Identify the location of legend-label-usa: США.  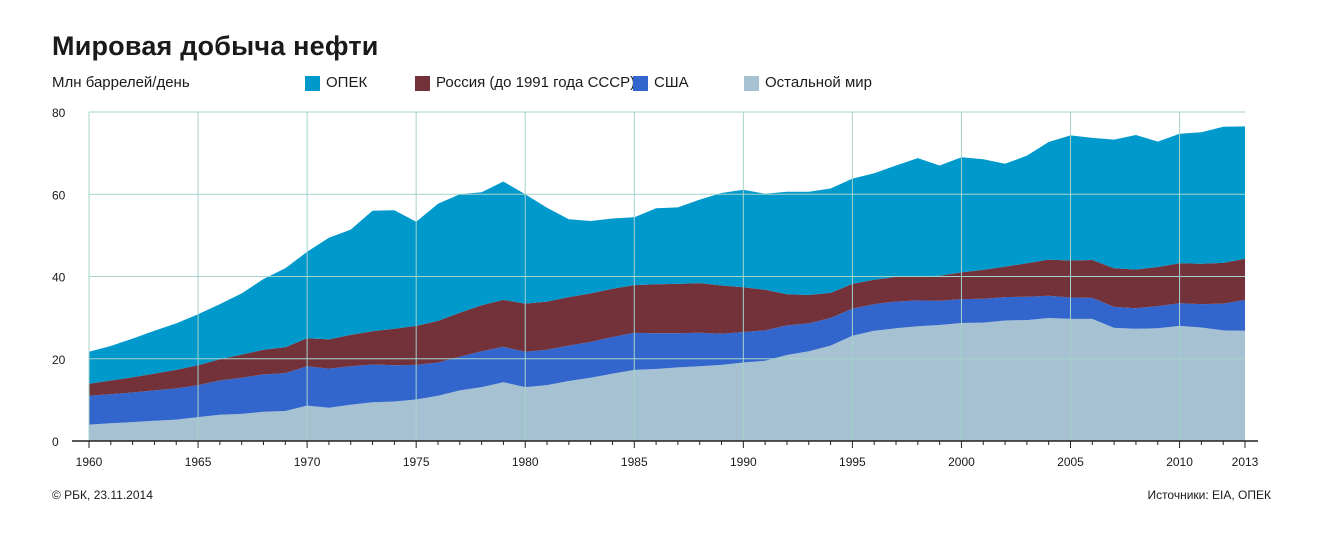
(671, 82).